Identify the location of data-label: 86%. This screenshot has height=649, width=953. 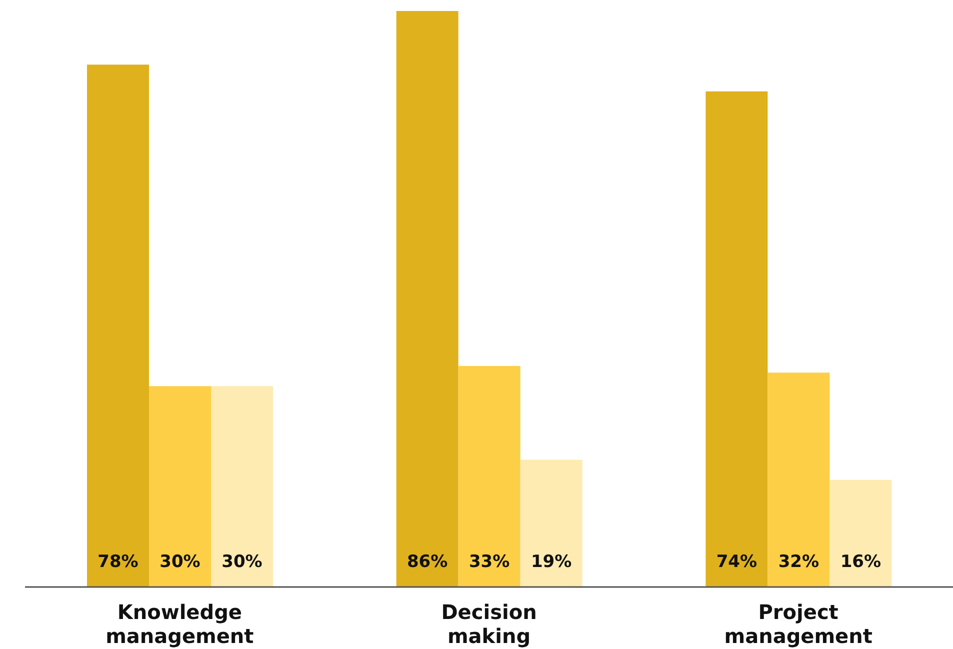
(427, 562).